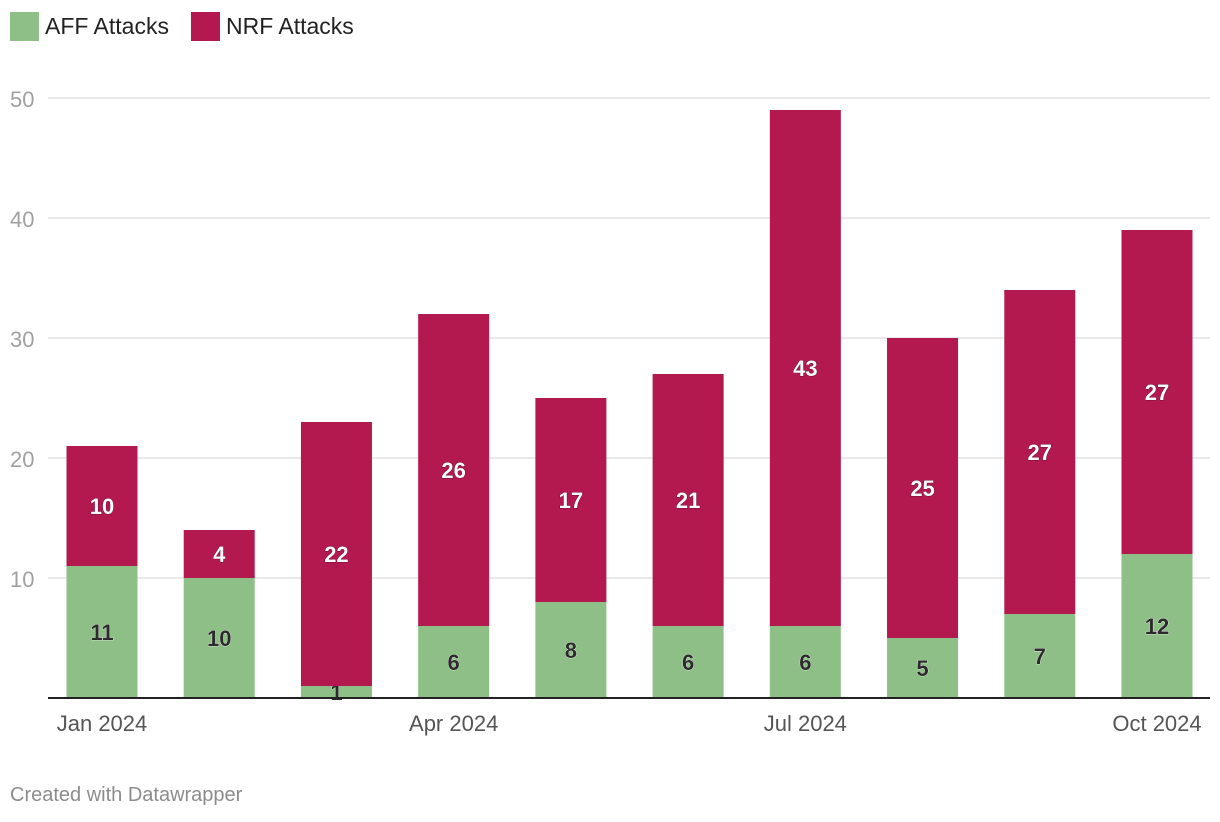 The width and height of the screenshot is (1220, 822). What do you see at coordinates (22, 459) in the screenshot?
I see `y-tick-label-20: 20` at bounding box center [22, 459].